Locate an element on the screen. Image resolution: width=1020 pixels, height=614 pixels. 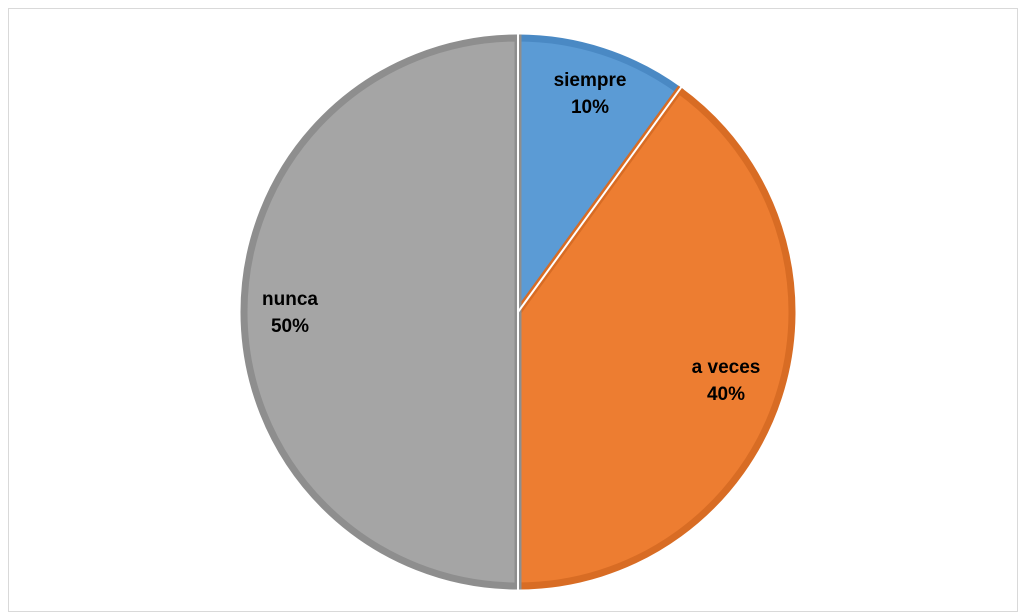
data-label-percent: 10% is located at coordinates (590, 107).